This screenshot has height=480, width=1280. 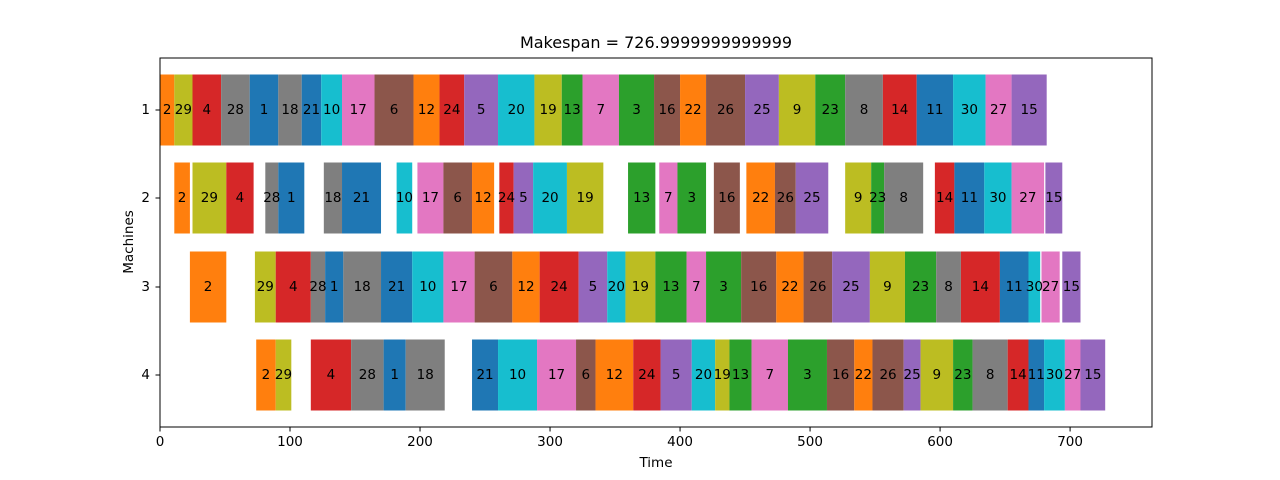 What do you see at coordinates (1070, 442) in the screenshot?
I see `x-tick-label: 700` at bounding box center [1070, 442].